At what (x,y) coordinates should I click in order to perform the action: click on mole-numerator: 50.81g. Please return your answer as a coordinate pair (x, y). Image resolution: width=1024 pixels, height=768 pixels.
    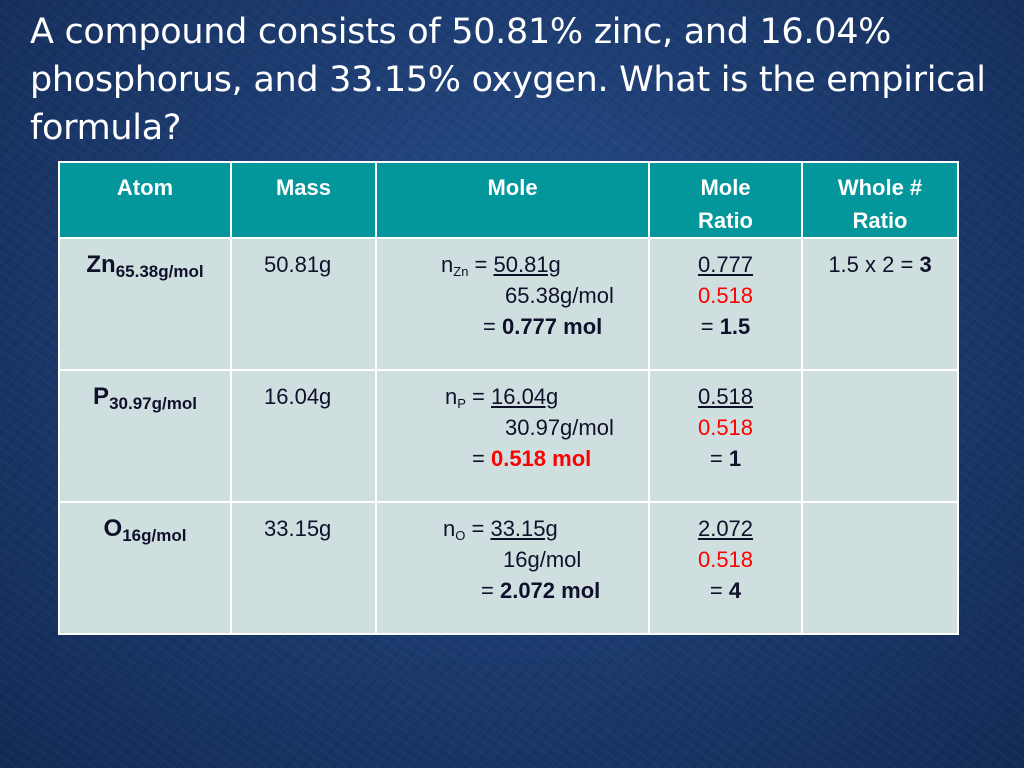
    Looking at the image, I should click on (527, 264).